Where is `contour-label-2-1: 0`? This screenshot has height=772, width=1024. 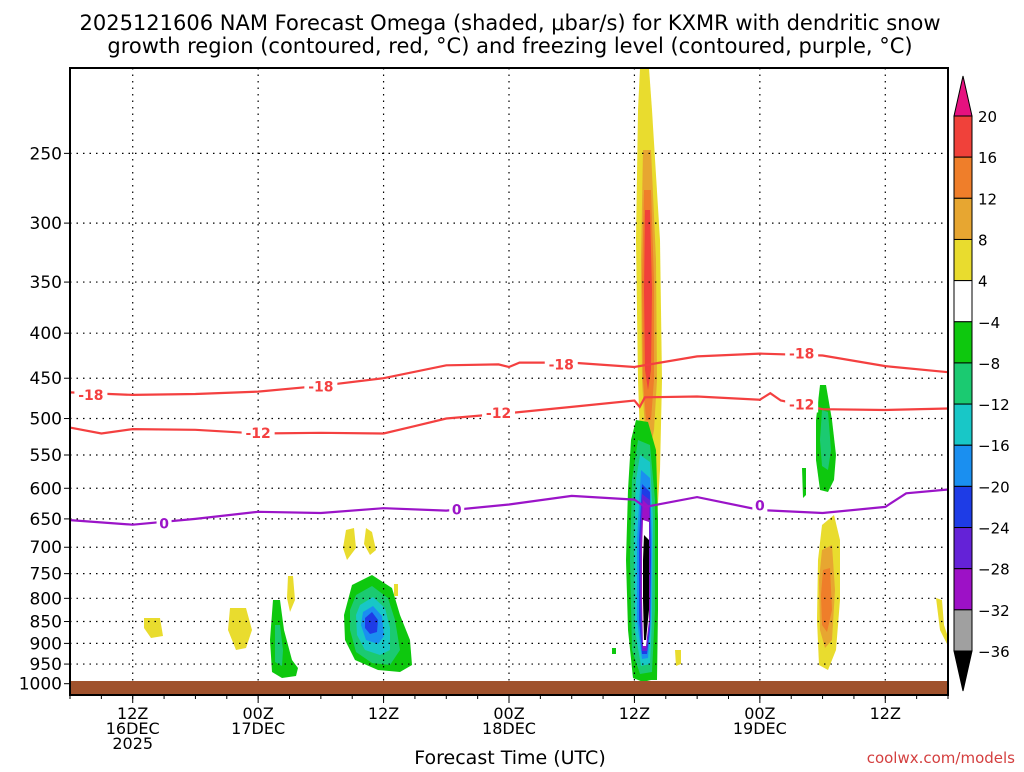
contour-label-2-1: 0 is located at coordinates (457, 510).